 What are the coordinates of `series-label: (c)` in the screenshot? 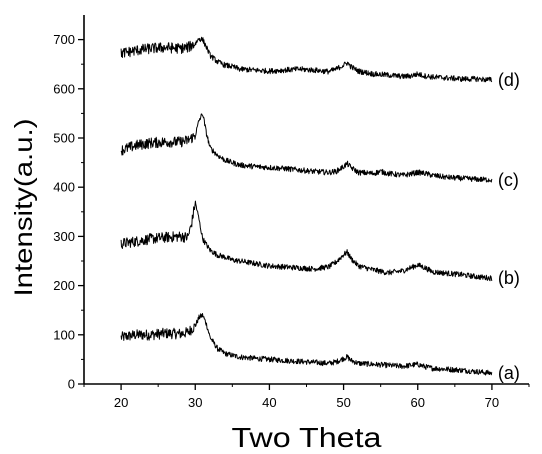 It's located at (508, 180).